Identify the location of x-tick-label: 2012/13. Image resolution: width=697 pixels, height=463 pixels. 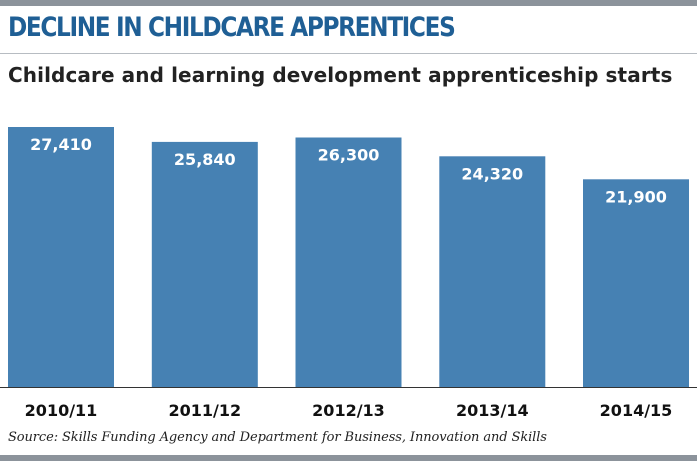
(348, 410).